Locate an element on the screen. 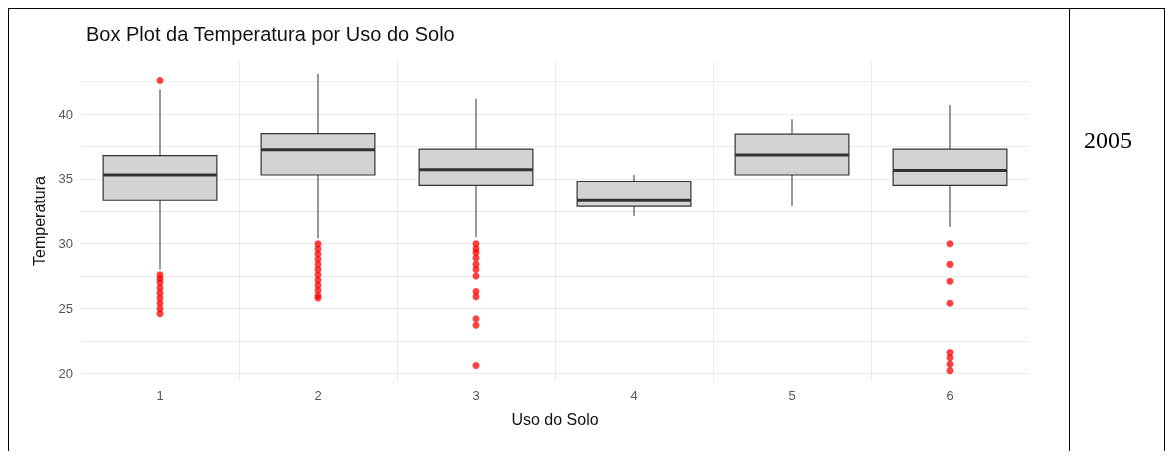  y-tick-label: 35 is located at coordinates (65, 179).